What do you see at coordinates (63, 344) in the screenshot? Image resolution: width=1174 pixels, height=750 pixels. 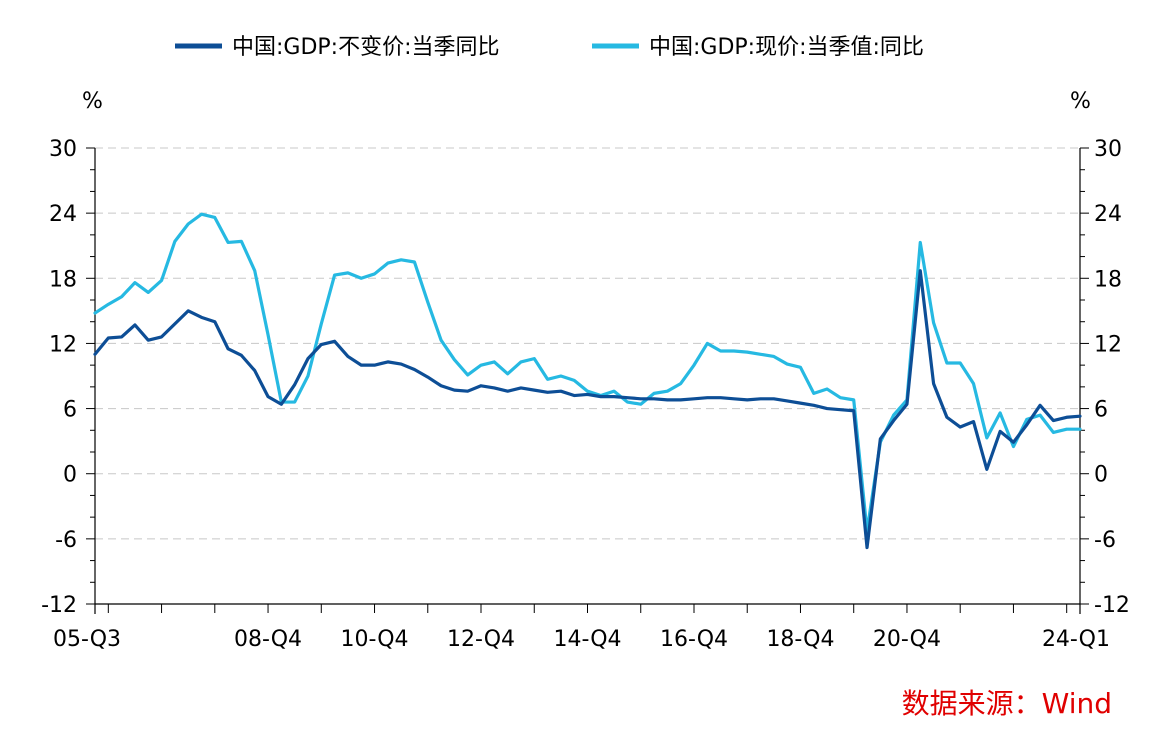 I see `y-tick-label-left: 12` at bounding box center [63, 344].